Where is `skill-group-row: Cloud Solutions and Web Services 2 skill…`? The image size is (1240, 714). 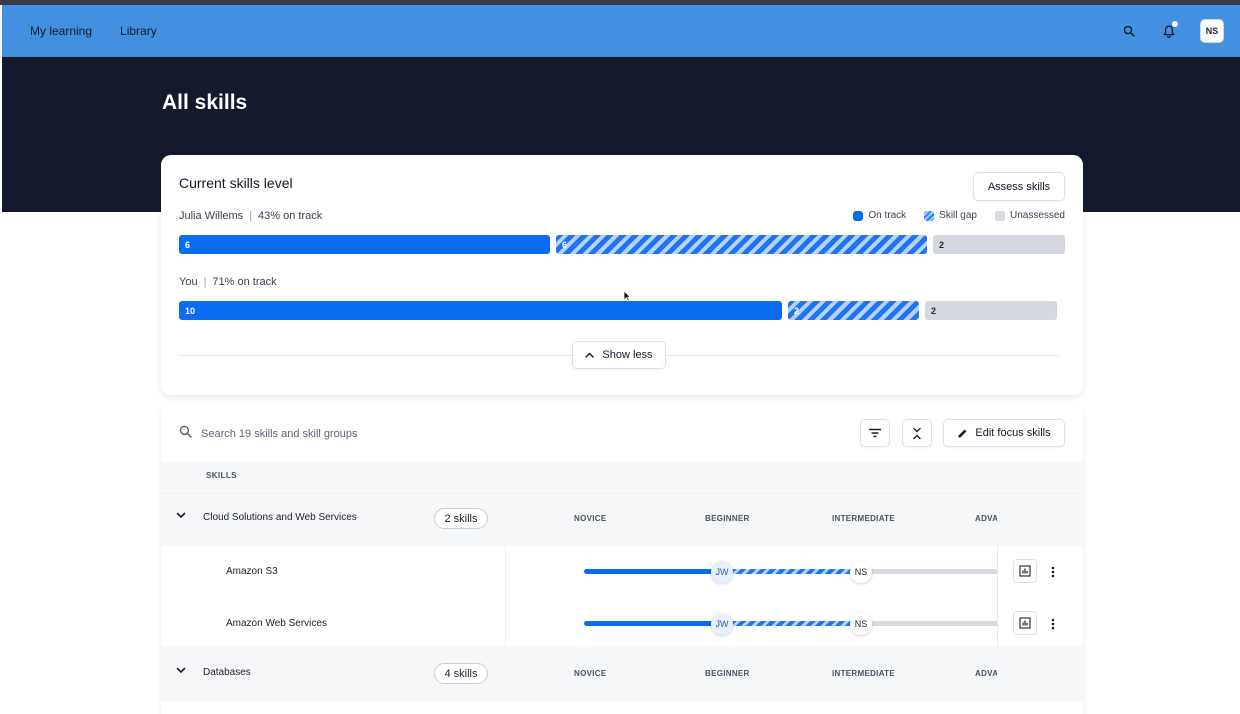
skill-group-row: Cloud Solutions and Web Services 2 skill… is located at coordinates (622, 518).